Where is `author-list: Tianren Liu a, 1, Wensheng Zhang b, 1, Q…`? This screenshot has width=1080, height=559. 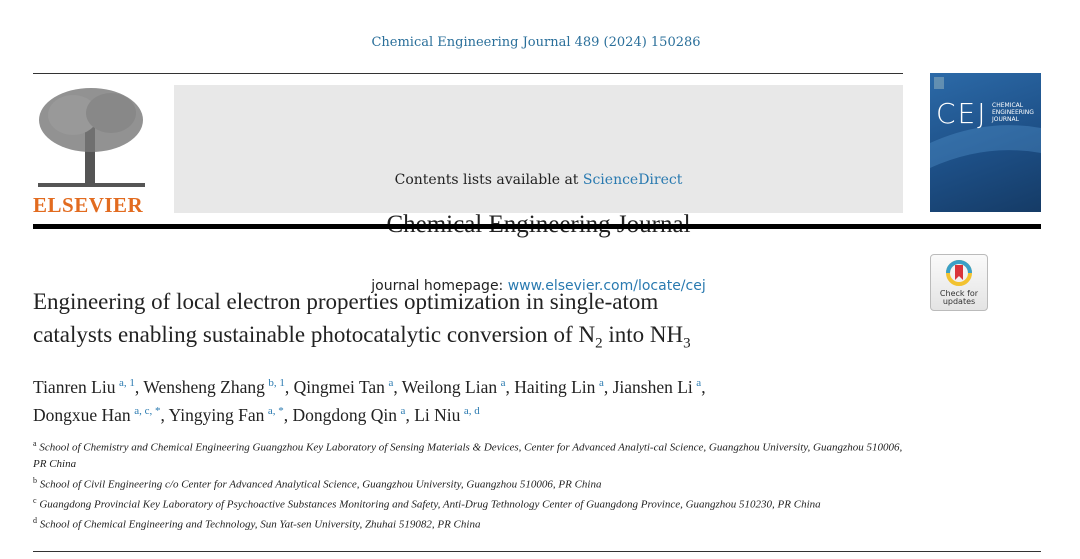
author-list: Tianren Liu a, 1, Wensheng Zhang b, 1, Q… is located at coordinates (369, 400).